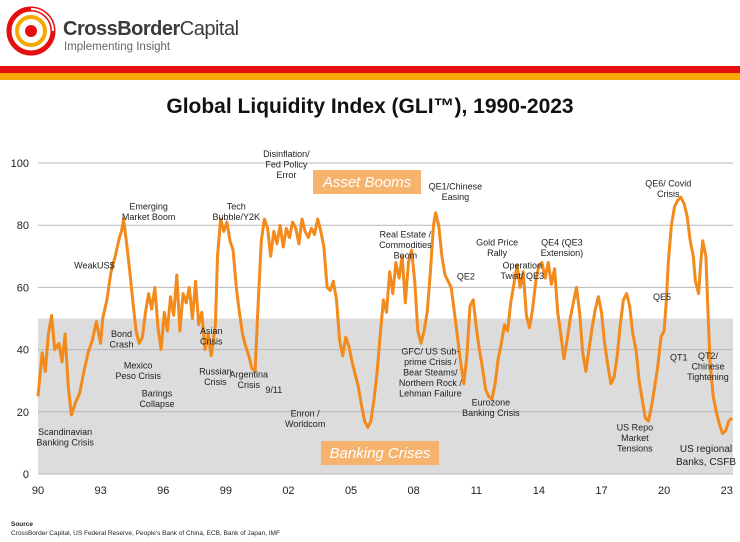 The image size is (740, 542). I want to click on brand-bold: CrossBorder, so click(121, 29).